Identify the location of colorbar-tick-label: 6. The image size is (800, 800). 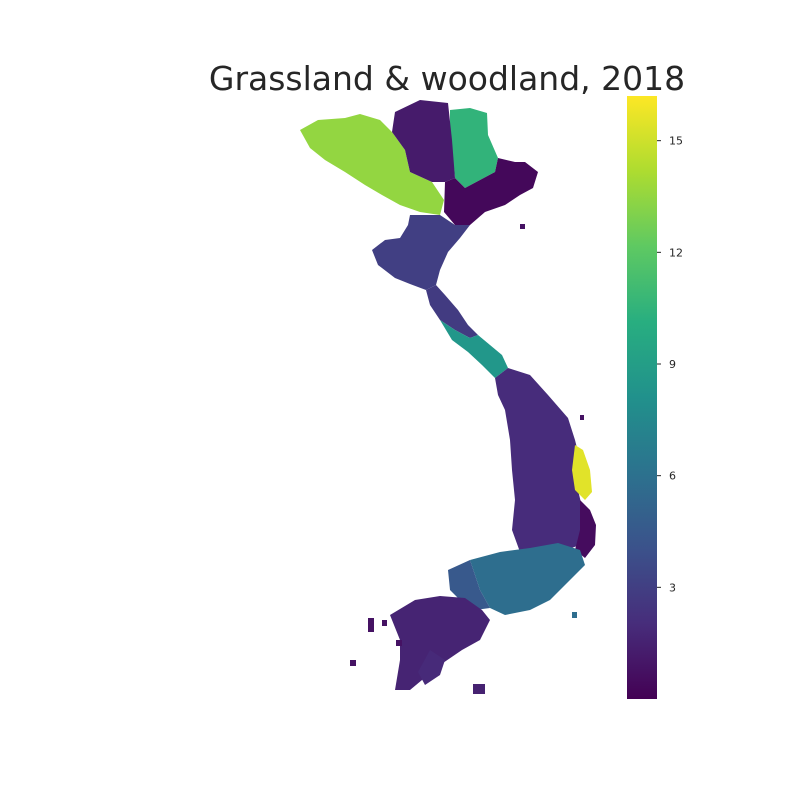
(672, 476).